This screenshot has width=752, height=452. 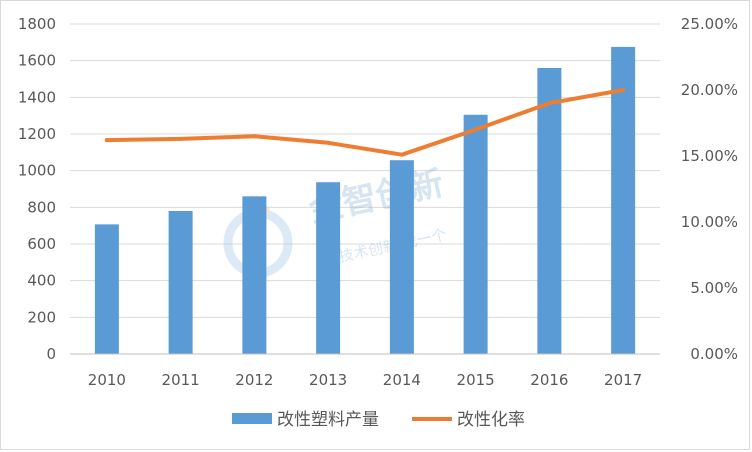 I want to click on legend-bar-swatch, so click(x=252, y=418).